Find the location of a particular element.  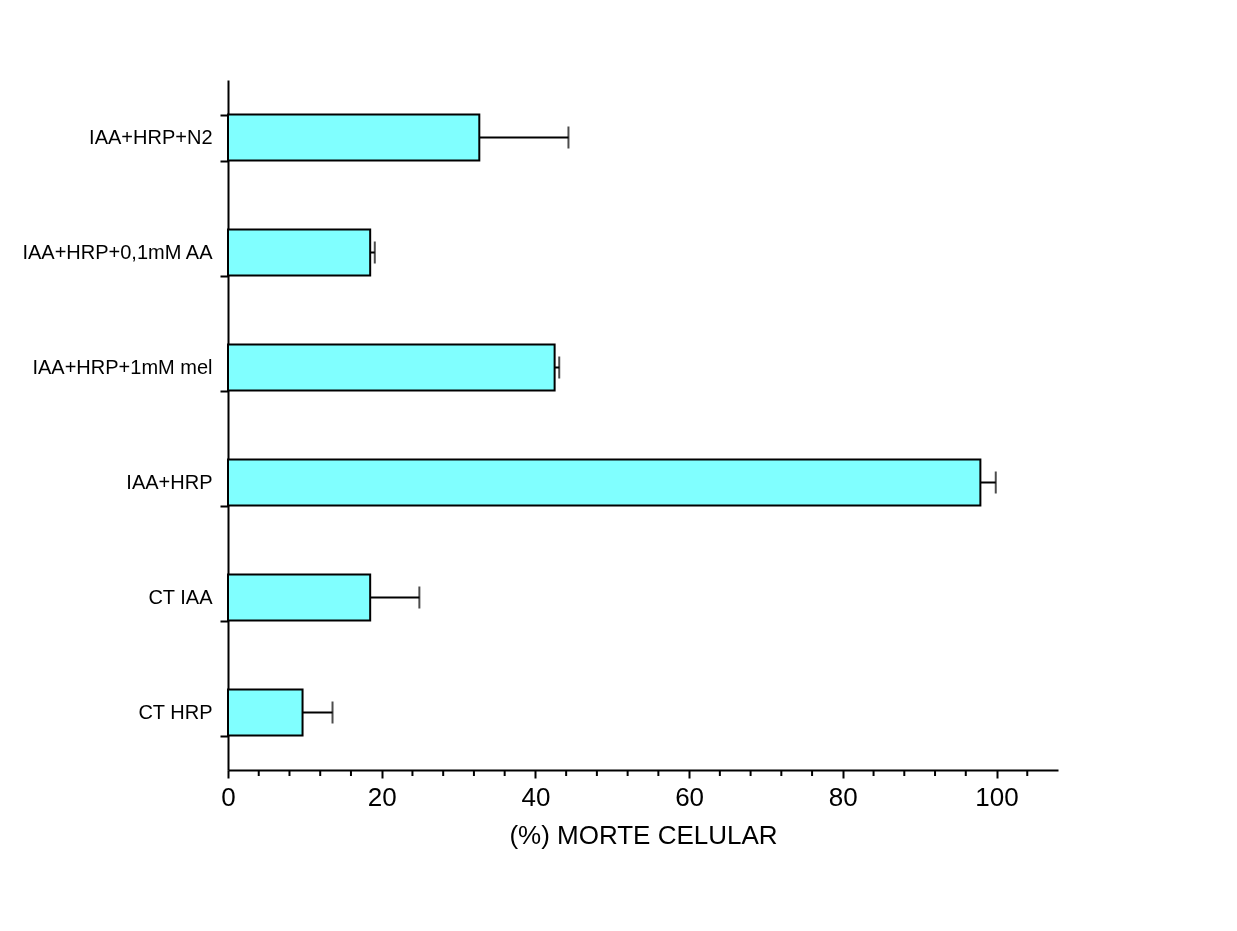

x-tick-label: 0 is located at coordinates (228, 796).